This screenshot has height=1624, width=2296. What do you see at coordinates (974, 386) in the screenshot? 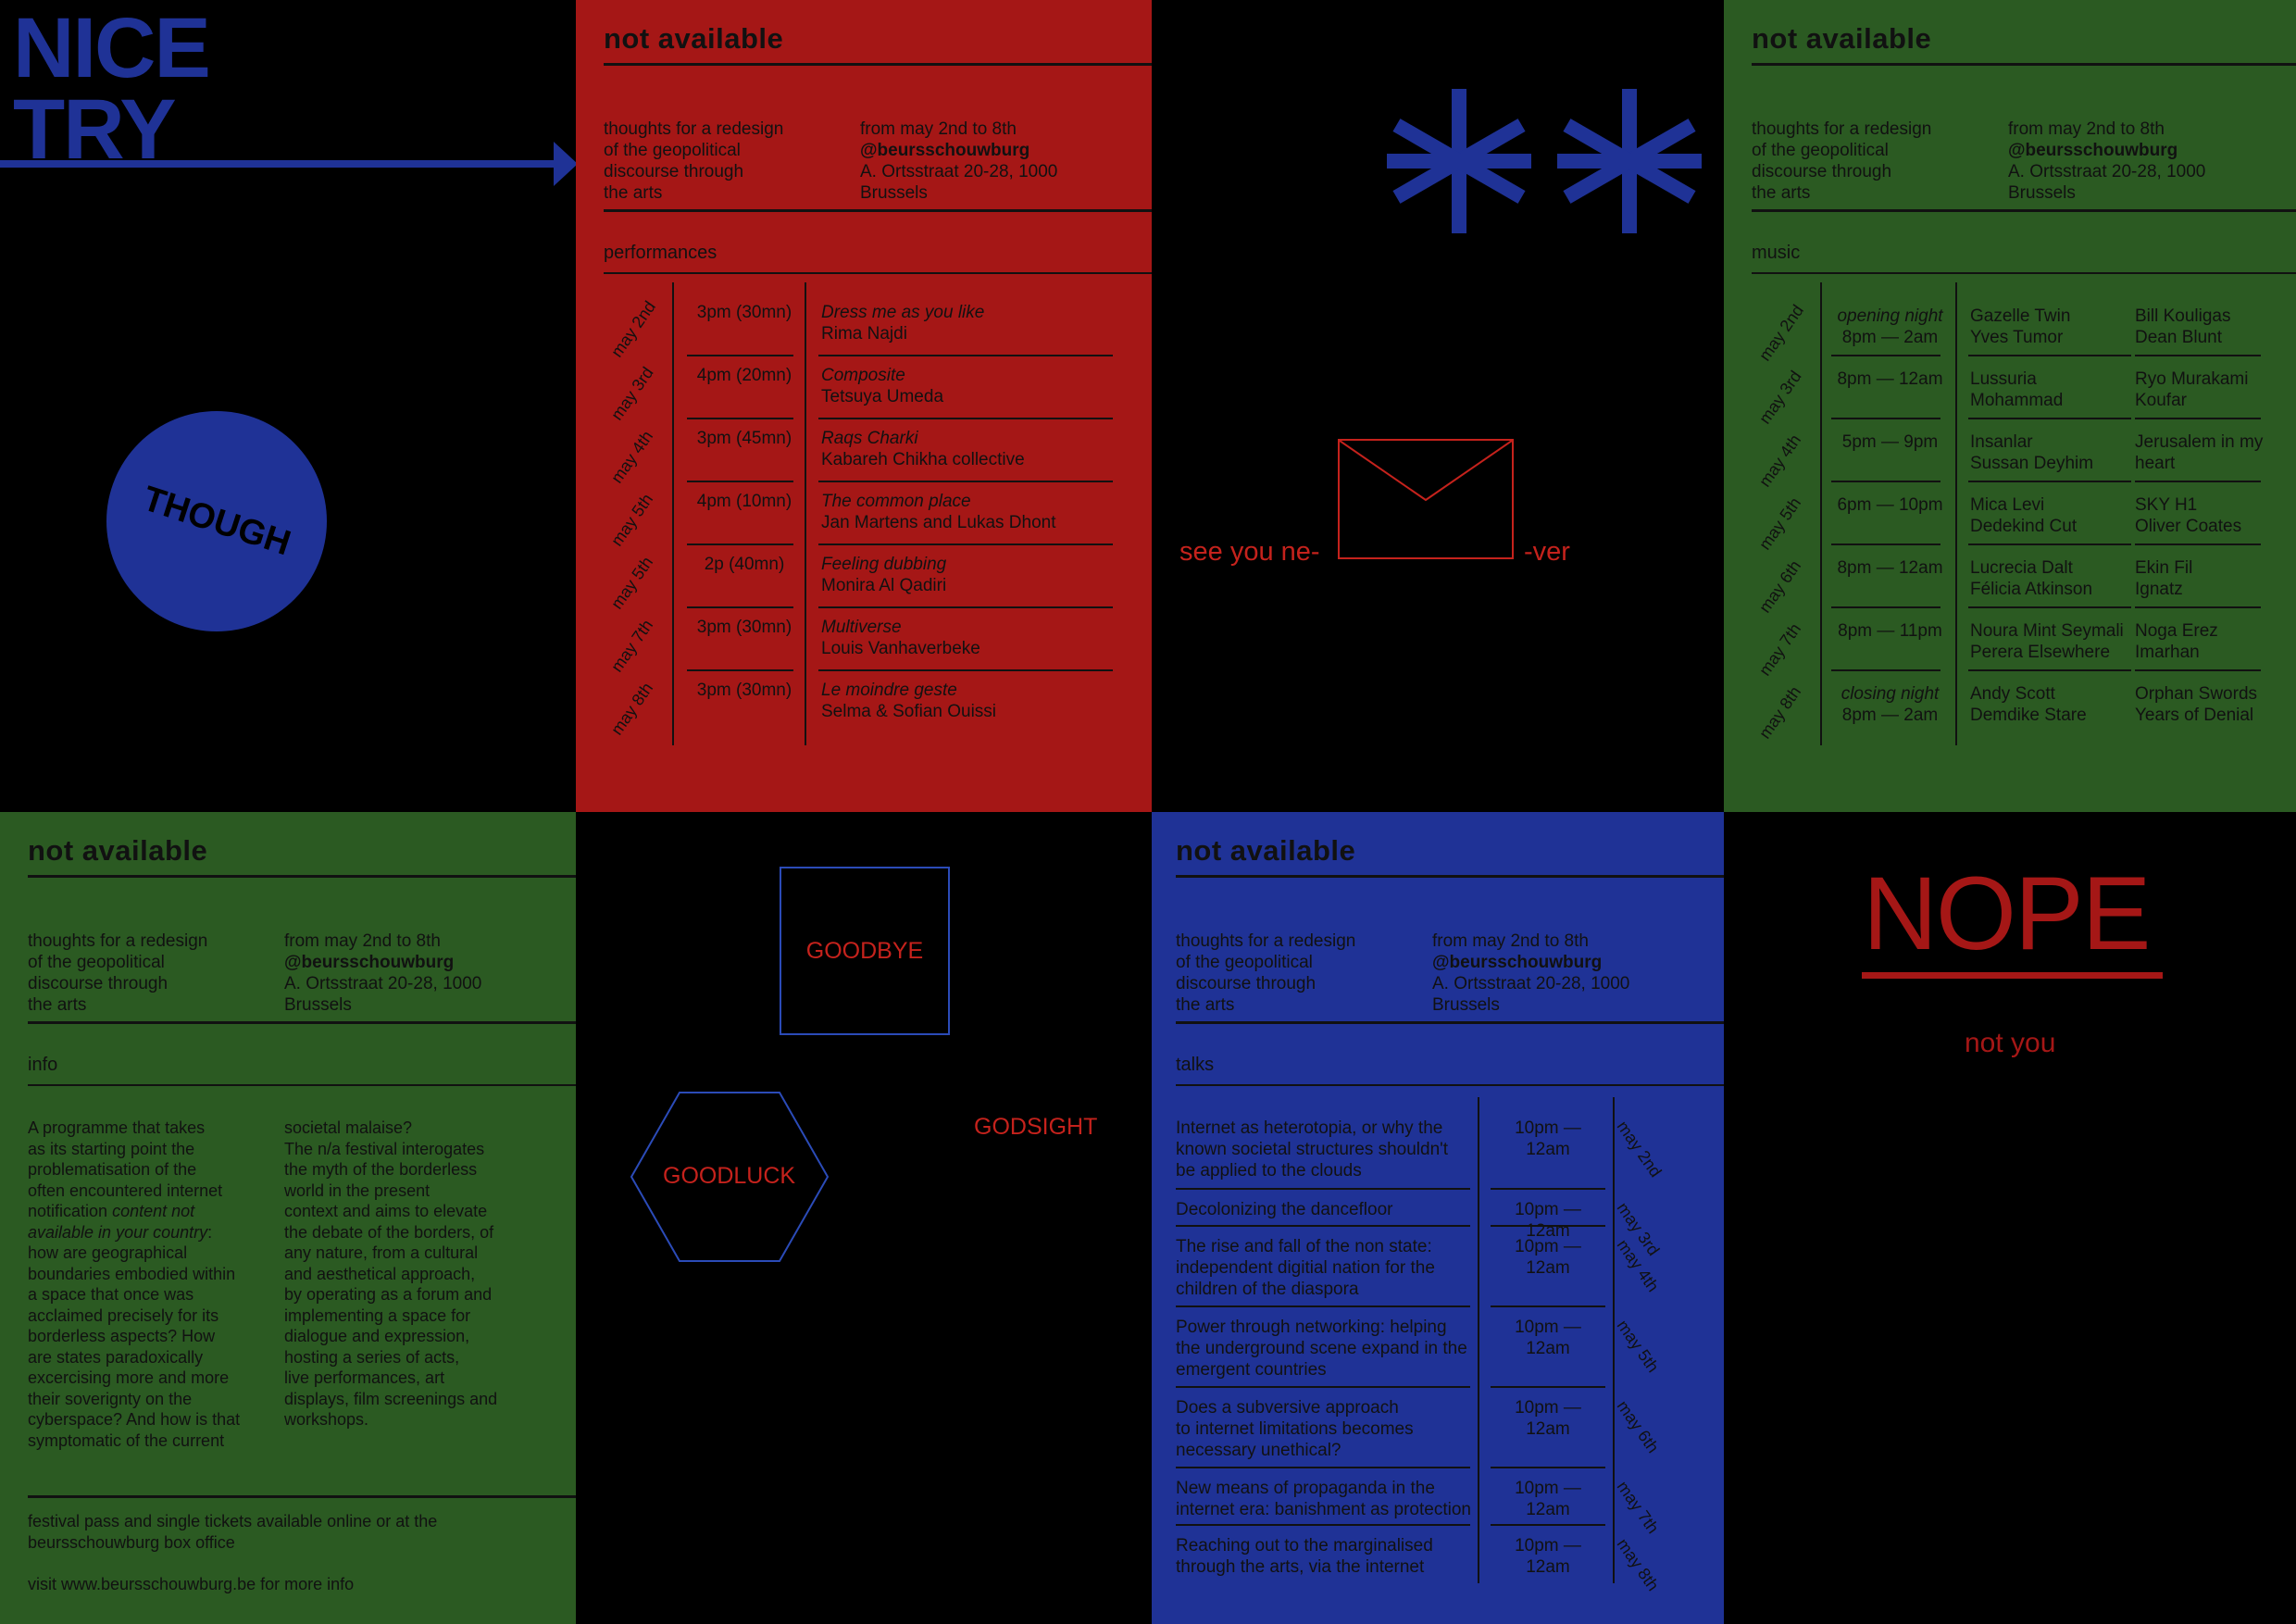
I see `row-performance: Composite Tetsuya Umeda` at bounding box center [974, 386].